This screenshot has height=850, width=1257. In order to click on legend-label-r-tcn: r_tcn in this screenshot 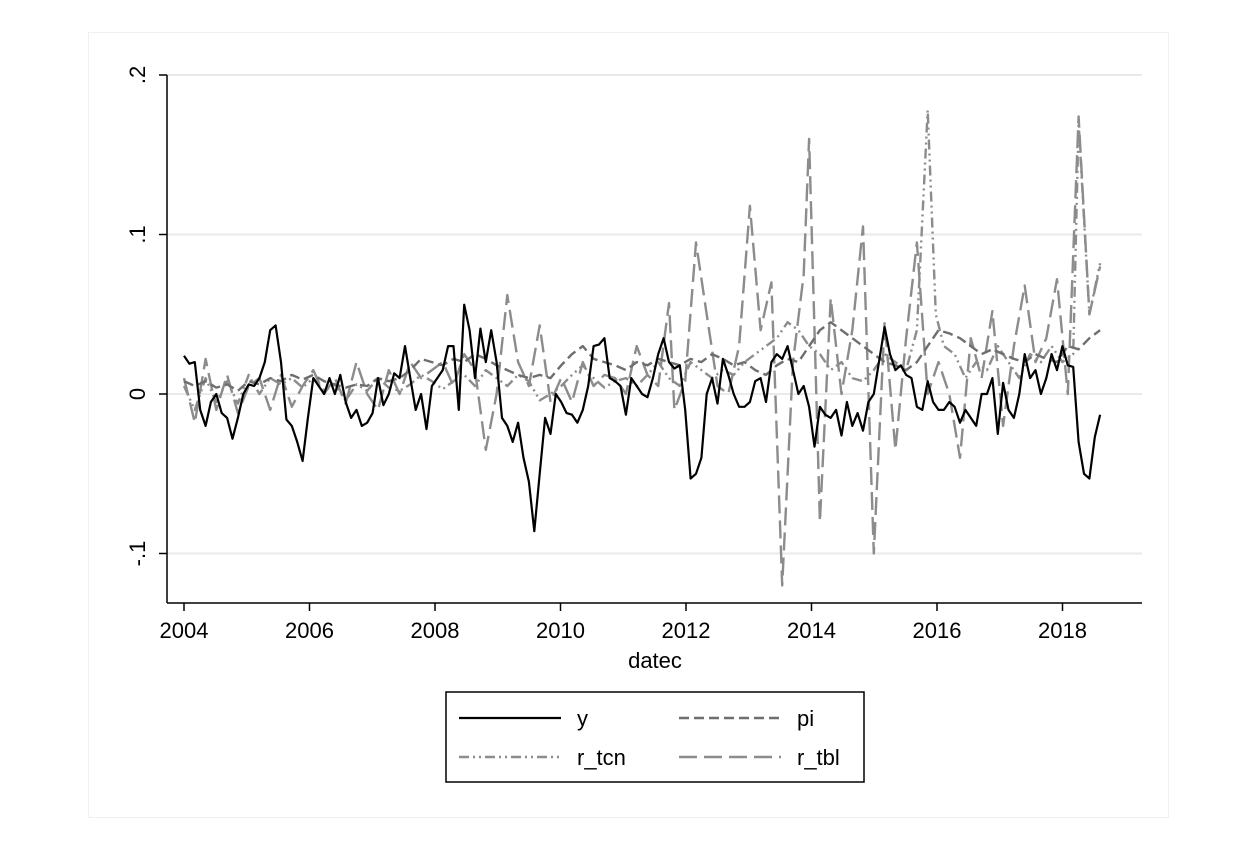, I will do `click(601, 757)`.